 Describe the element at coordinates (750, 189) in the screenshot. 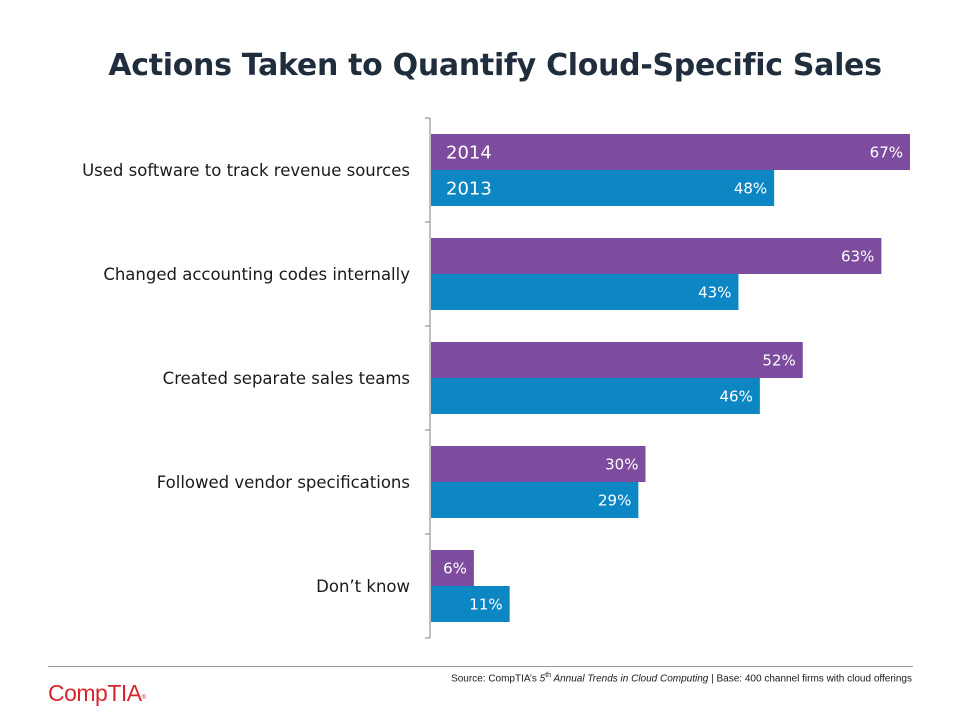

I see `data-label: 48%` at that location.